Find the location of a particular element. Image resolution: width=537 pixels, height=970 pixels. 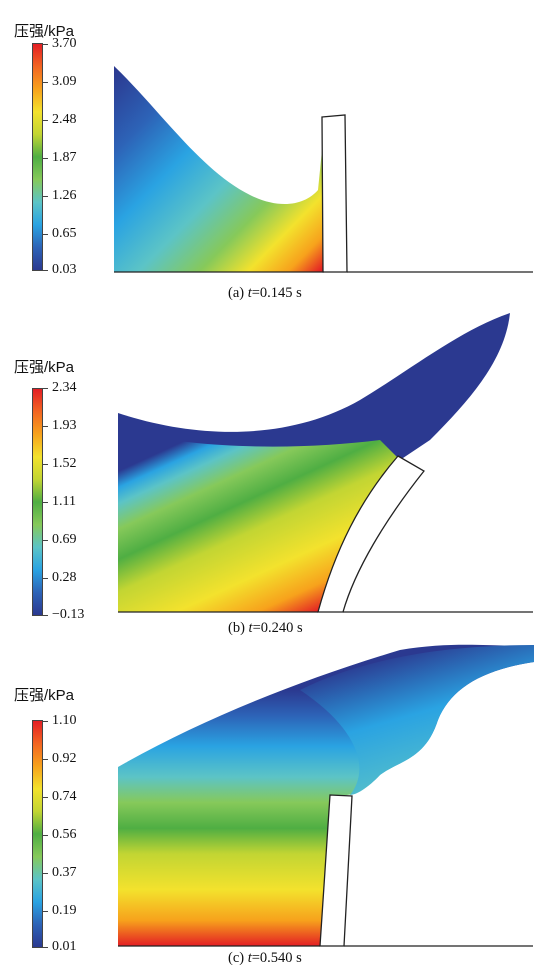

colorbar-tick: 0.56 is located at coordinates (64, 834).